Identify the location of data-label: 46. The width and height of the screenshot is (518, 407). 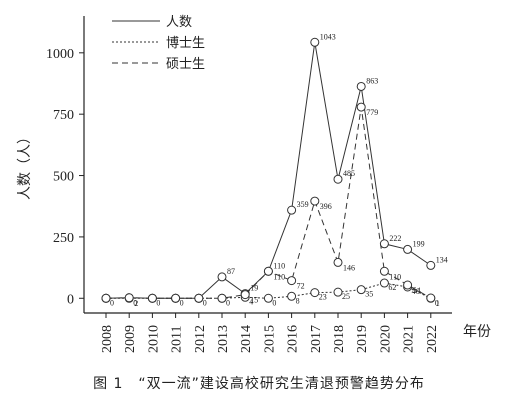
(416, 291).